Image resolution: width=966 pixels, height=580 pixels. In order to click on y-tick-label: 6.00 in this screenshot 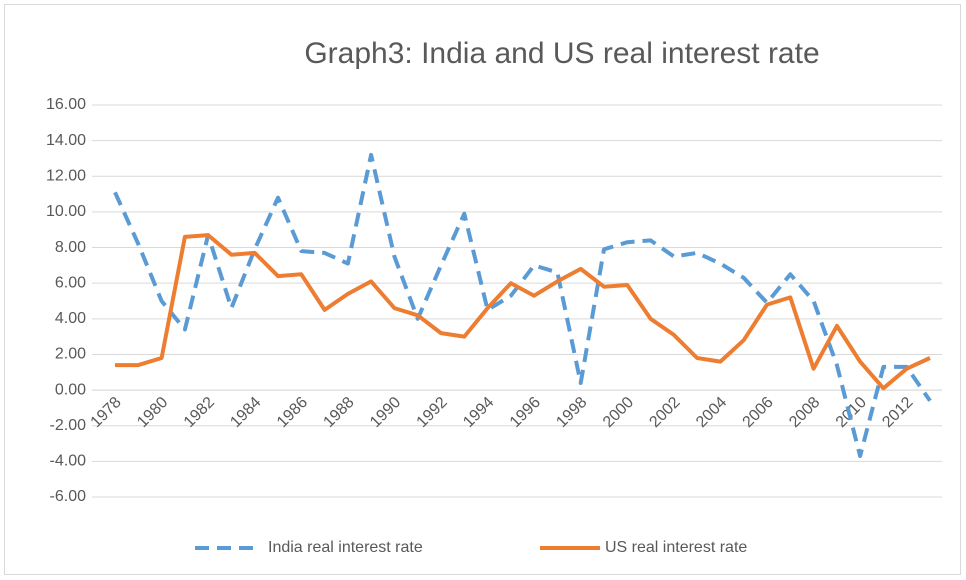, I will do `click(70, 282)`.